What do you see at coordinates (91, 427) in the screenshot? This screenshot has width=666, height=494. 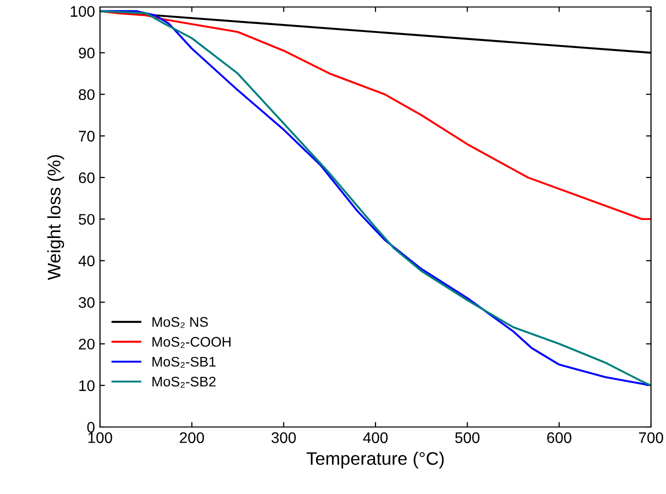 I see `y-tick-label: 0` at bounding box center [91, 427].